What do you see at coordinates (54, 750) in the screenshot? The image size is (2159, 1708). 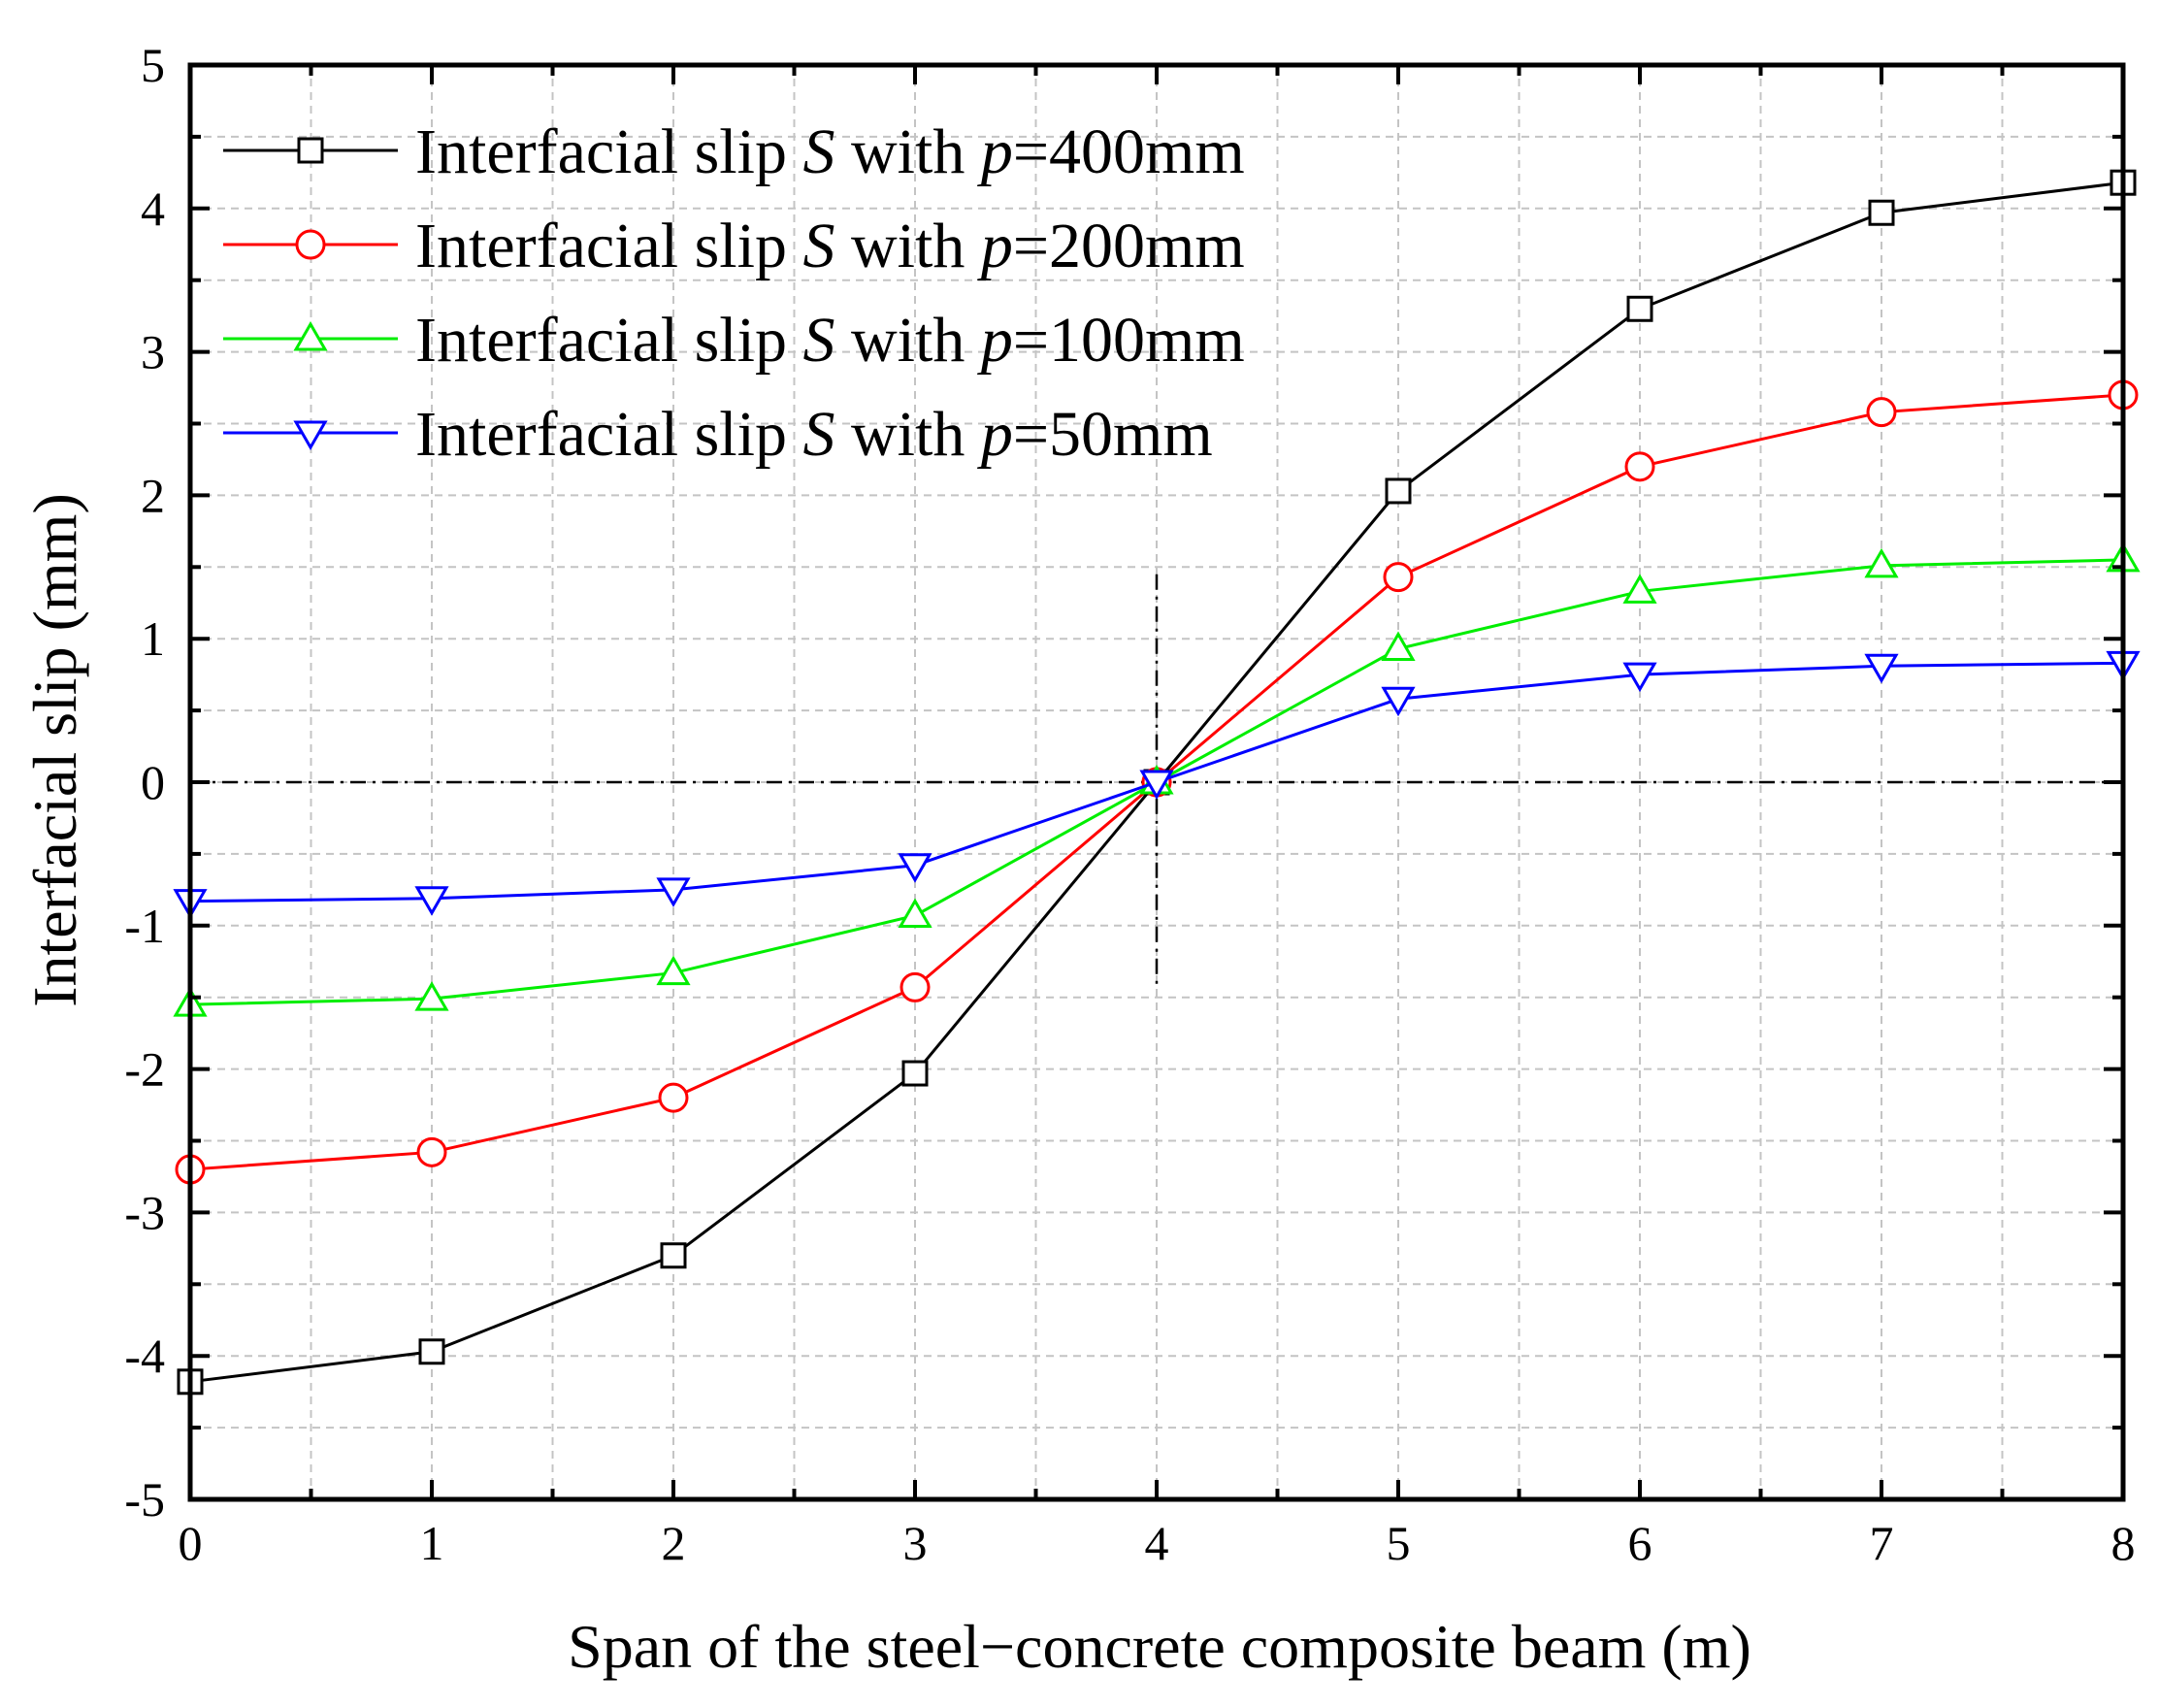 I see `y-axis-title: Interfacial slip (mm)` at bounding box center [54, 750].